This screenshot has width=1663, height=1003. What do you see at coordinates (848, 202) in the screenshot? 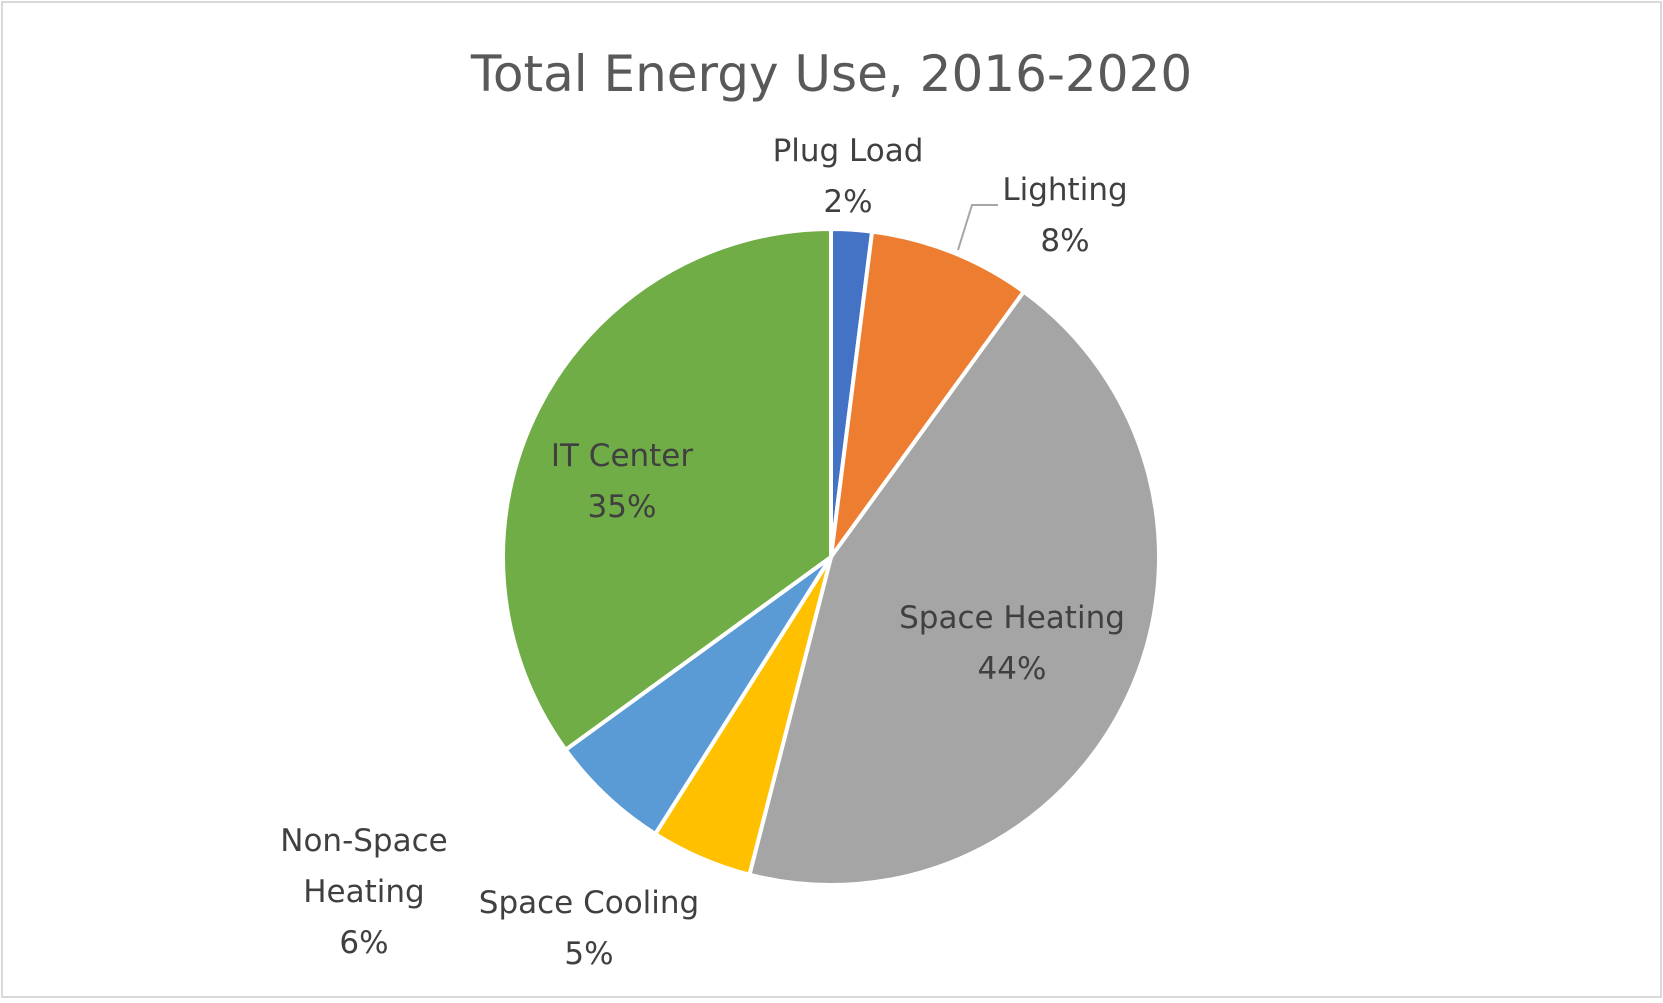
I see `slice-percent: 2%` at bounding box center [848, 202].